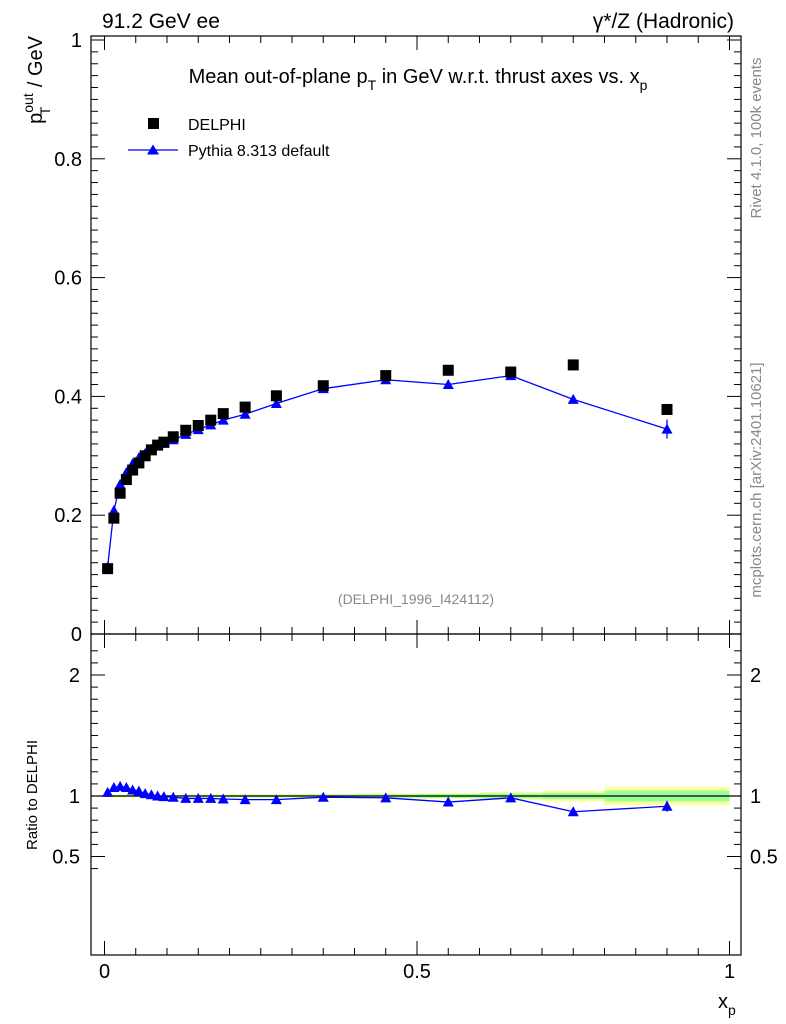  I want to click on x-tick-label: 0.5, so click(417, 972).